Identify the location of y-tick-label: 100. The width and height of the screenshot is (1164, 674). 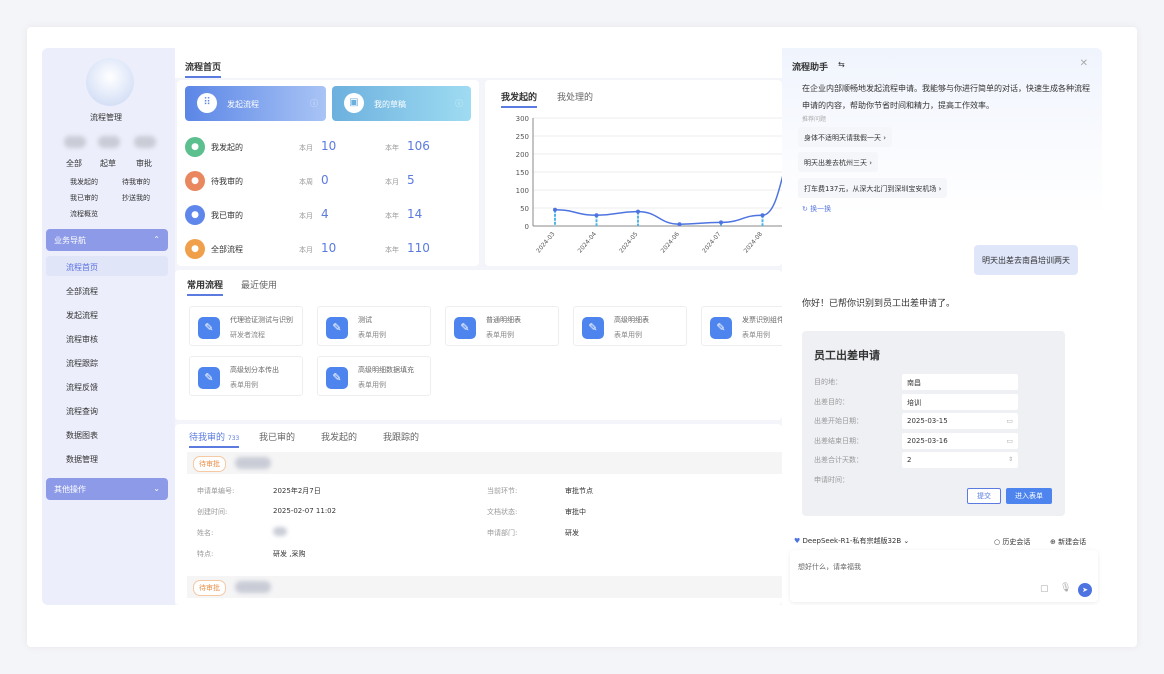
(522, 191).